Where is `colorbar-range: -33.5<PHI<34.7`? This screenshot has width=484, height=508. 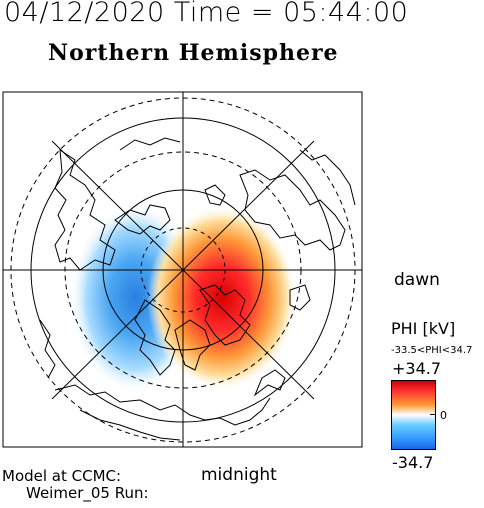
colorbar-range: -33.5<PHI<34.7 is located at coordinates (432, 350).